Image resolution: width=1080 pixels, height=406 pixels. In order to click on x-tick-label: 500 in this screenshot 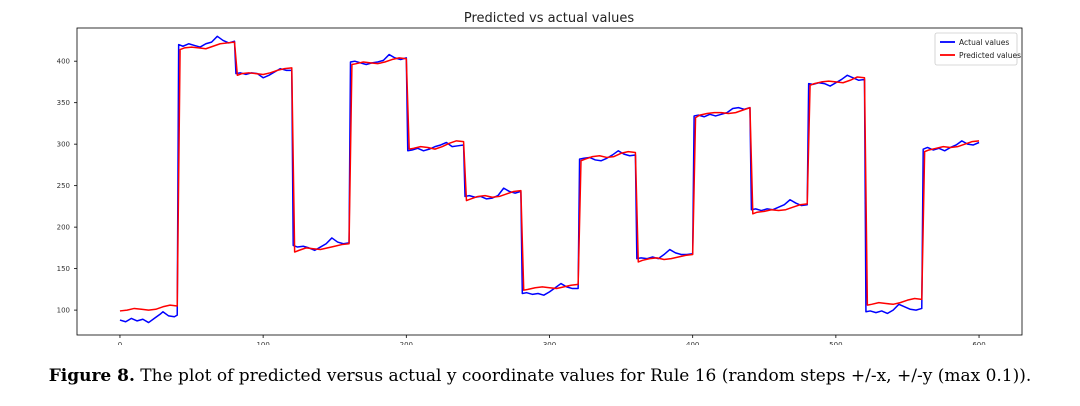, I will do `click(835, 343)`.